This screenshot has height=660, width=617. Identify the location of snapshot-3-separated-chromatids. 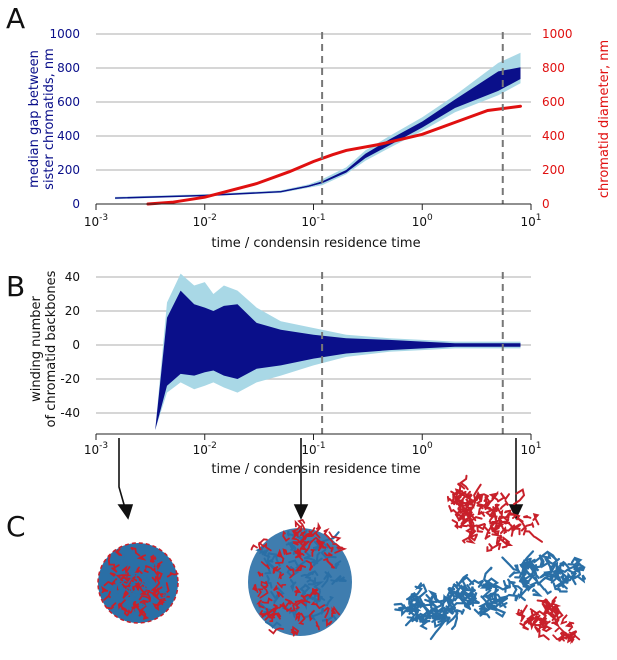
(489, 559).